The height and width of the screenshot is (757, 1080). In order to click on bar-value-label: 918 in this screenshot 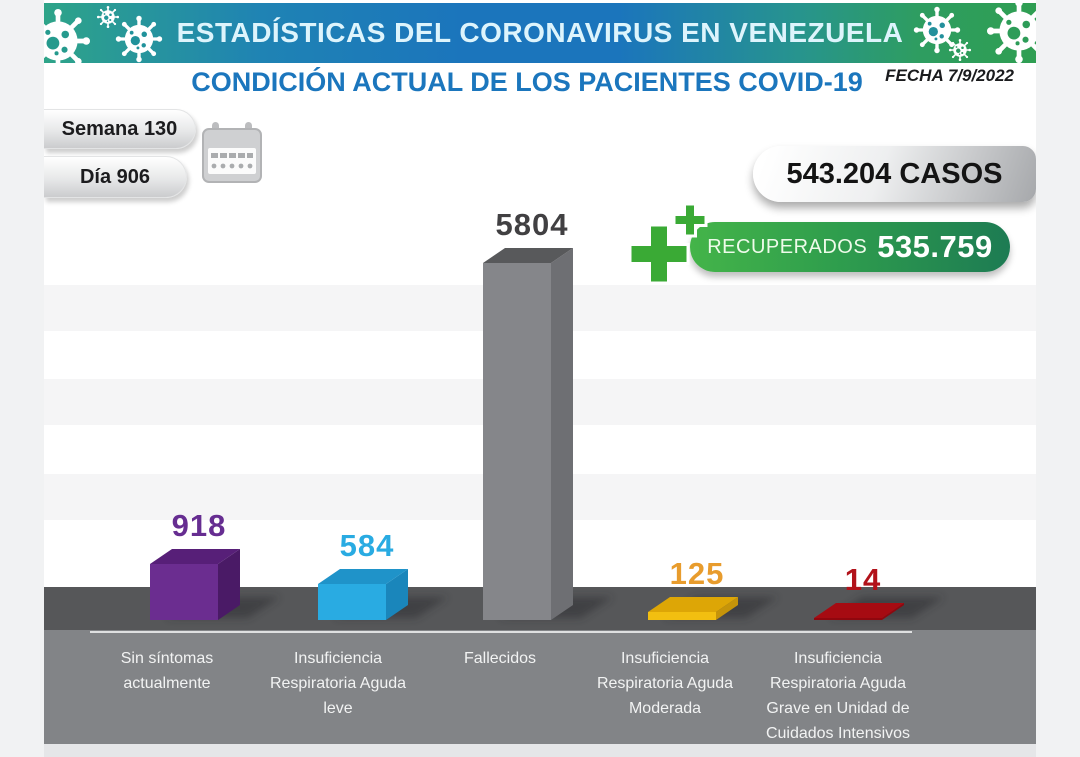, I will do `click(199, 525)`.